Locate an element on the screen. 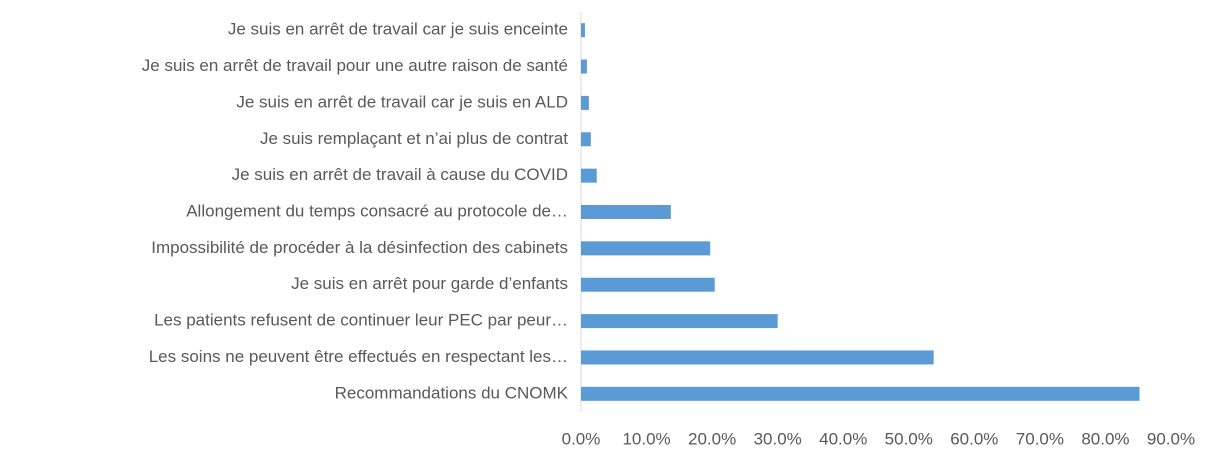 This screenshot has width=1207, height=451. x-tick-label: 10.0% is located at coordinates (646, 438).